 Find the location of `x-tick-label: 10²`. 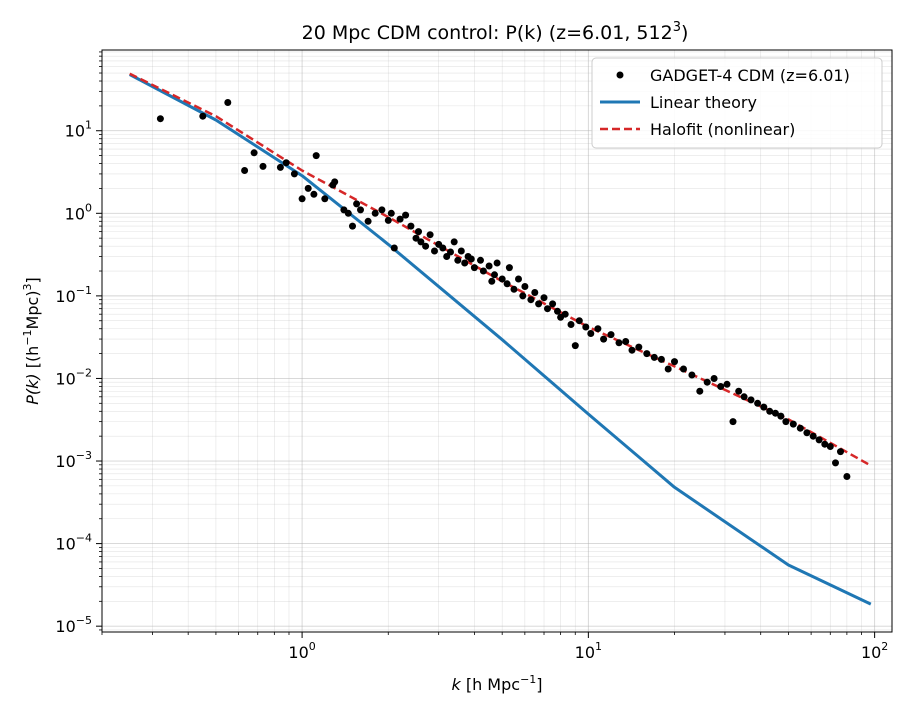

x-tick-label: 10² is located at coordinates (874, 651).